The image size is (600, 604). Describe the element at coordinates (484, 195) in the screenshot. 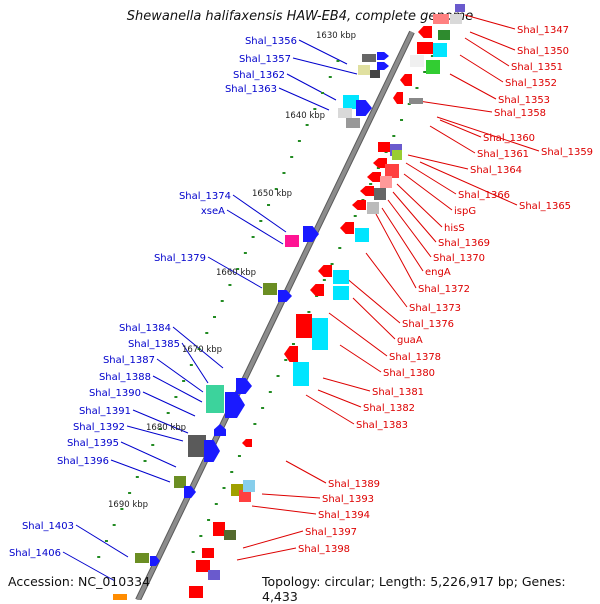

I see `gene-label: Shal_1366` at that location.